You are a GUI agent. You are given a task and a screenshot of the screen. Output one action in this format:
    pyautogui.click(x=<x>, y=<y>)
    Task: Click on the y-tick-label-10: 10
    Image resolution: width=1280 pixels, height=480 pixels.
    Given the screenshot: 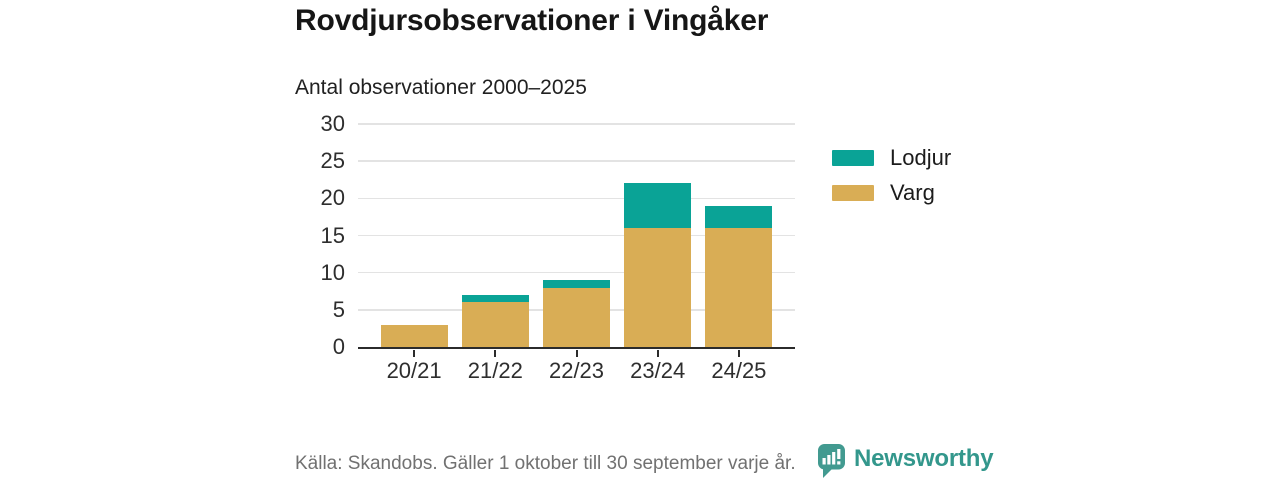 What is the action you would take?
    pyautogui.click(x=332, y=272)
    